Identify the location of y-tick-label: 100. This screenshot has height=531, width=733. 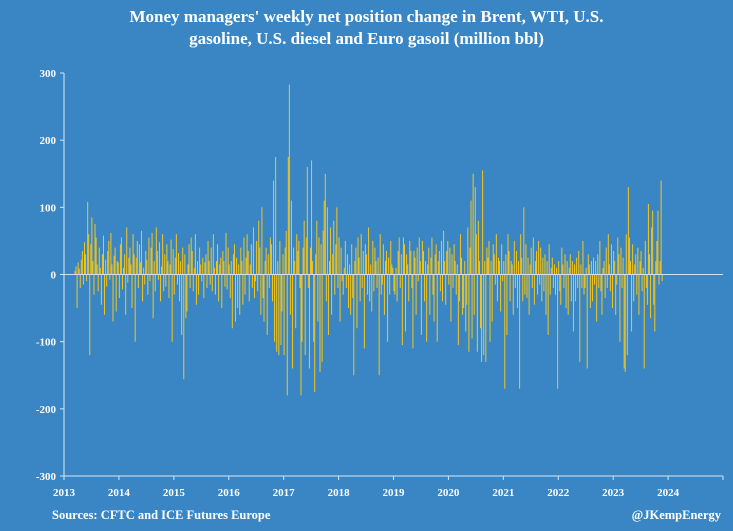
(48, 208).